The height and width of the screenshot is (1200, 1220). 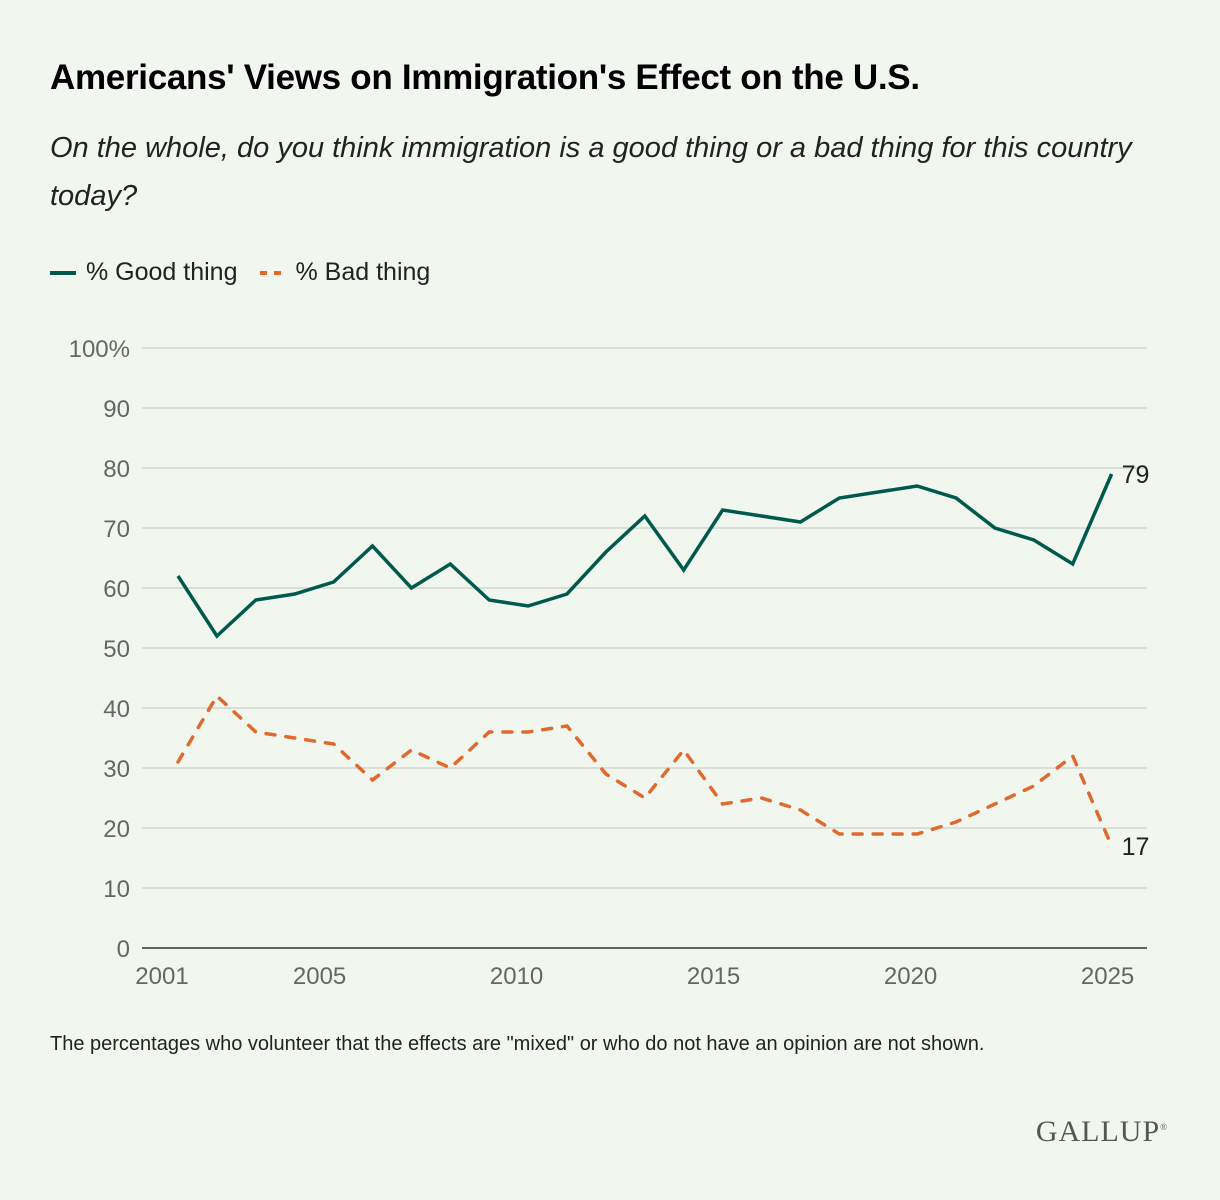 What do you see at coordinates (272, 272) in the screenshot?
I see `legend-swatch-bad` at bounding box center [272, 272].